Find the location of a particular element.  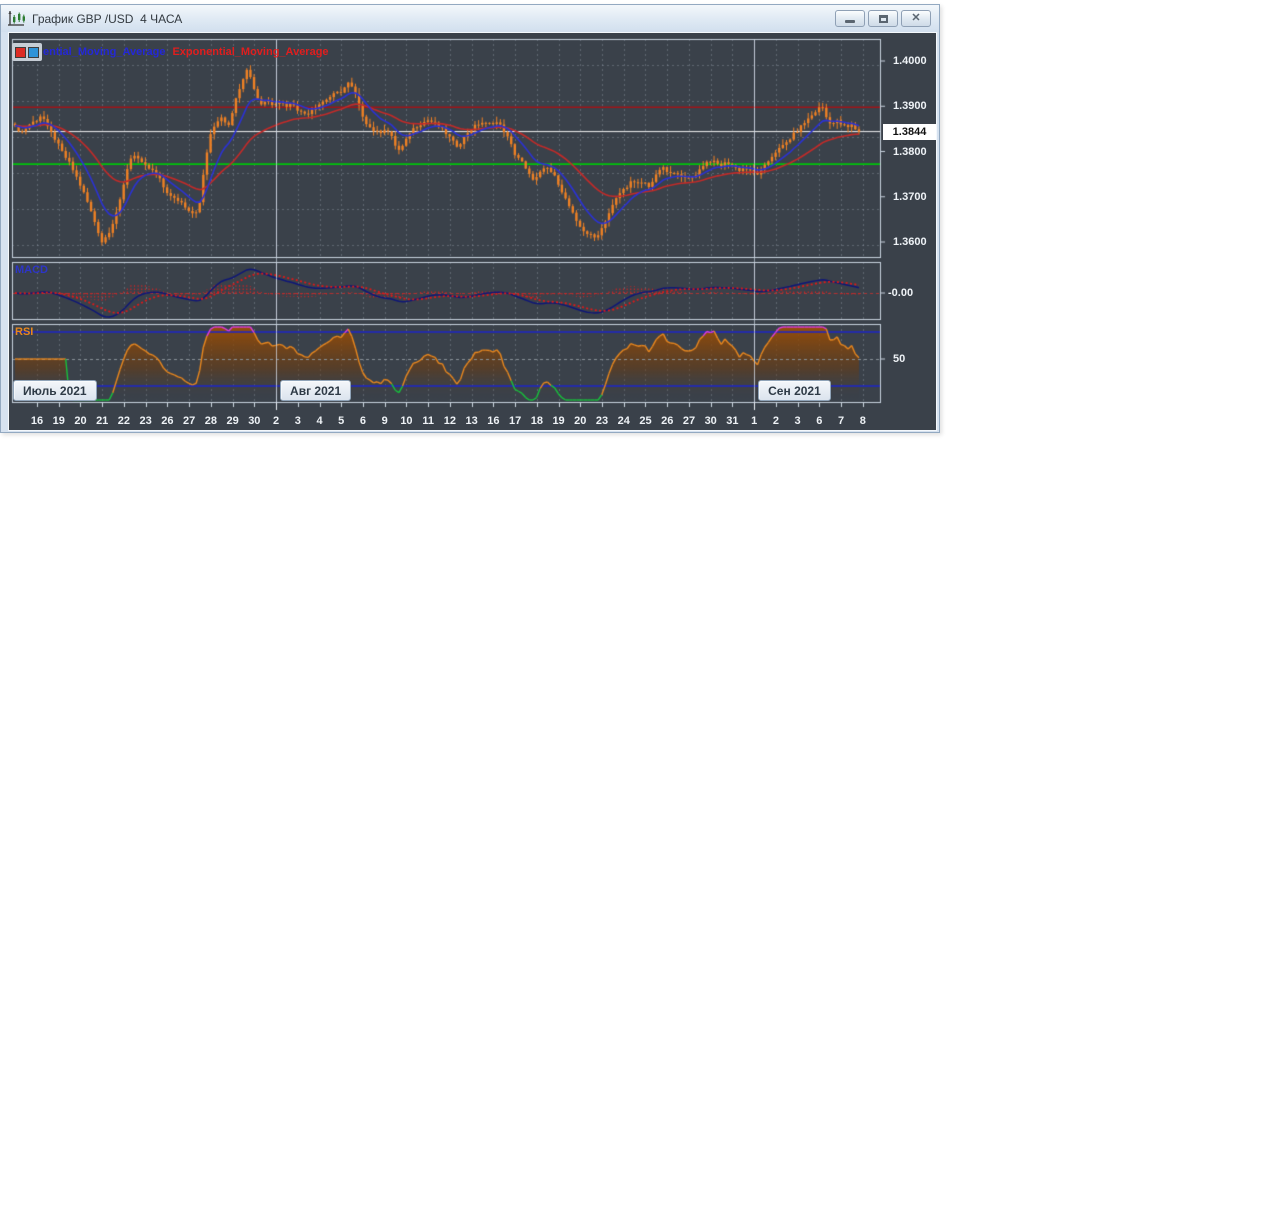

ema-legend-label-red: Exponential_Moving_Average is located at coordinates (250, 52).